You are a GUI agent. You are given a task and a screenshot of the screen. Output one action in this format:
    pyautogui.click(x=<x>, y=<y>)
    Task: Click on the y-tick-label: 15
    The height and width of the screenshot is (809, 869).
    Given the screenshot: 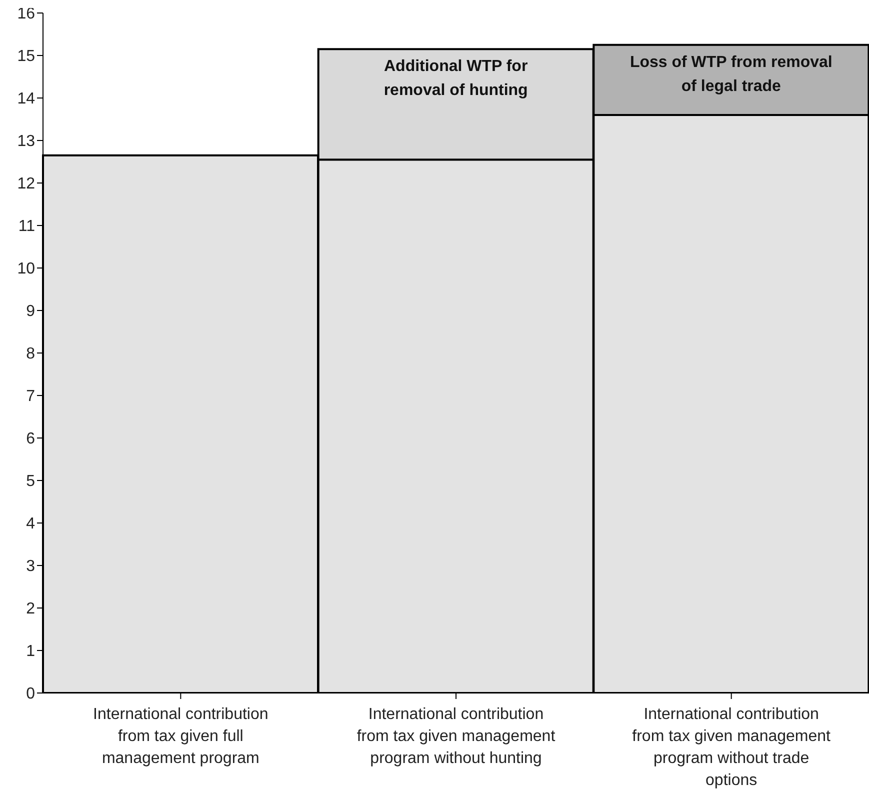 What is the action you would take?
    pyautogui.click(x=26, y=57)
    